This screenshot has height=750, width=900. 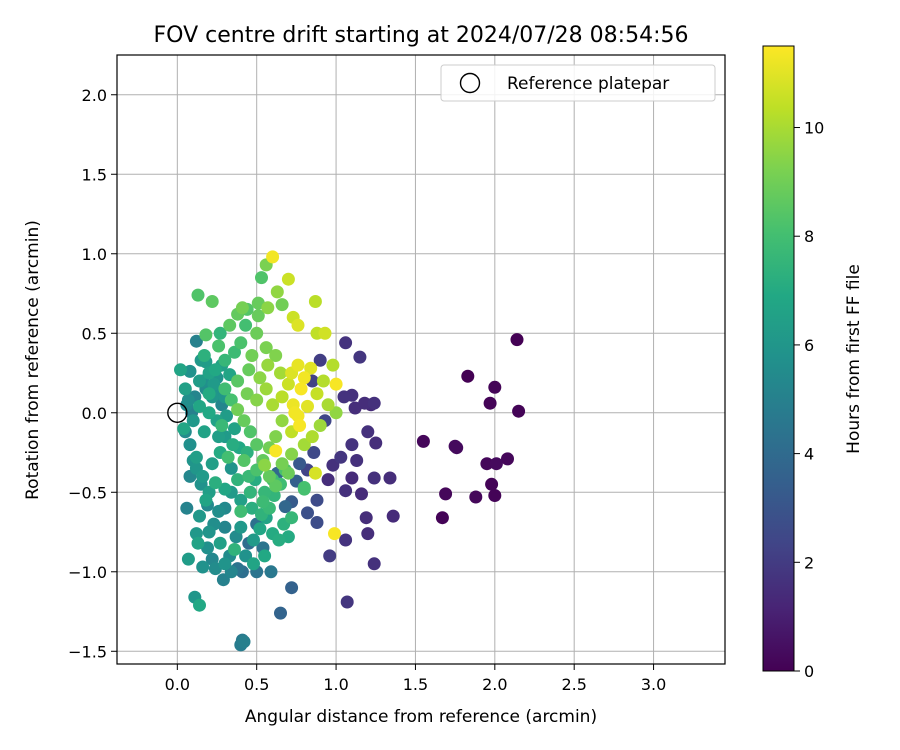 I want to click on legend: Reference platepar, so click(x=578, y=83).